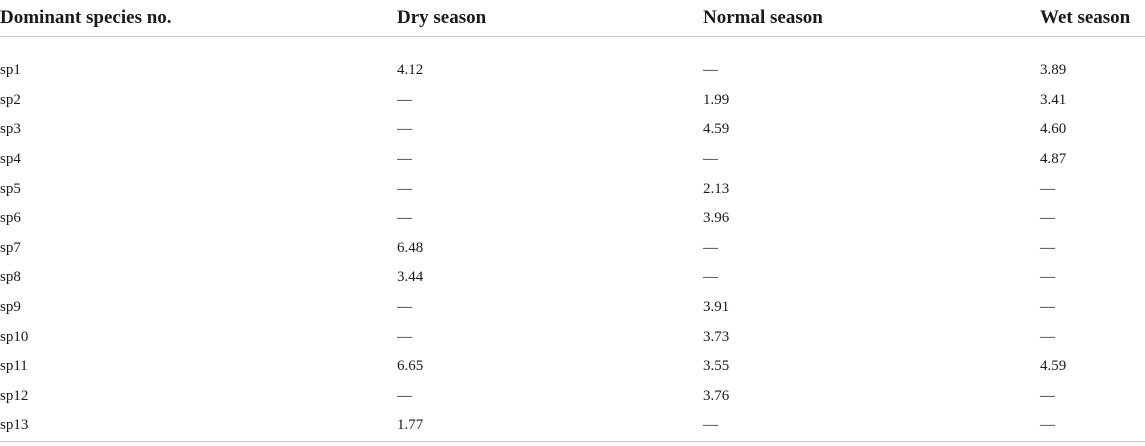  What do you see at coordinates (410, 366) in the screenshot?
I see `dry-season-cell: 6.65` at bounding box center [410, 366].